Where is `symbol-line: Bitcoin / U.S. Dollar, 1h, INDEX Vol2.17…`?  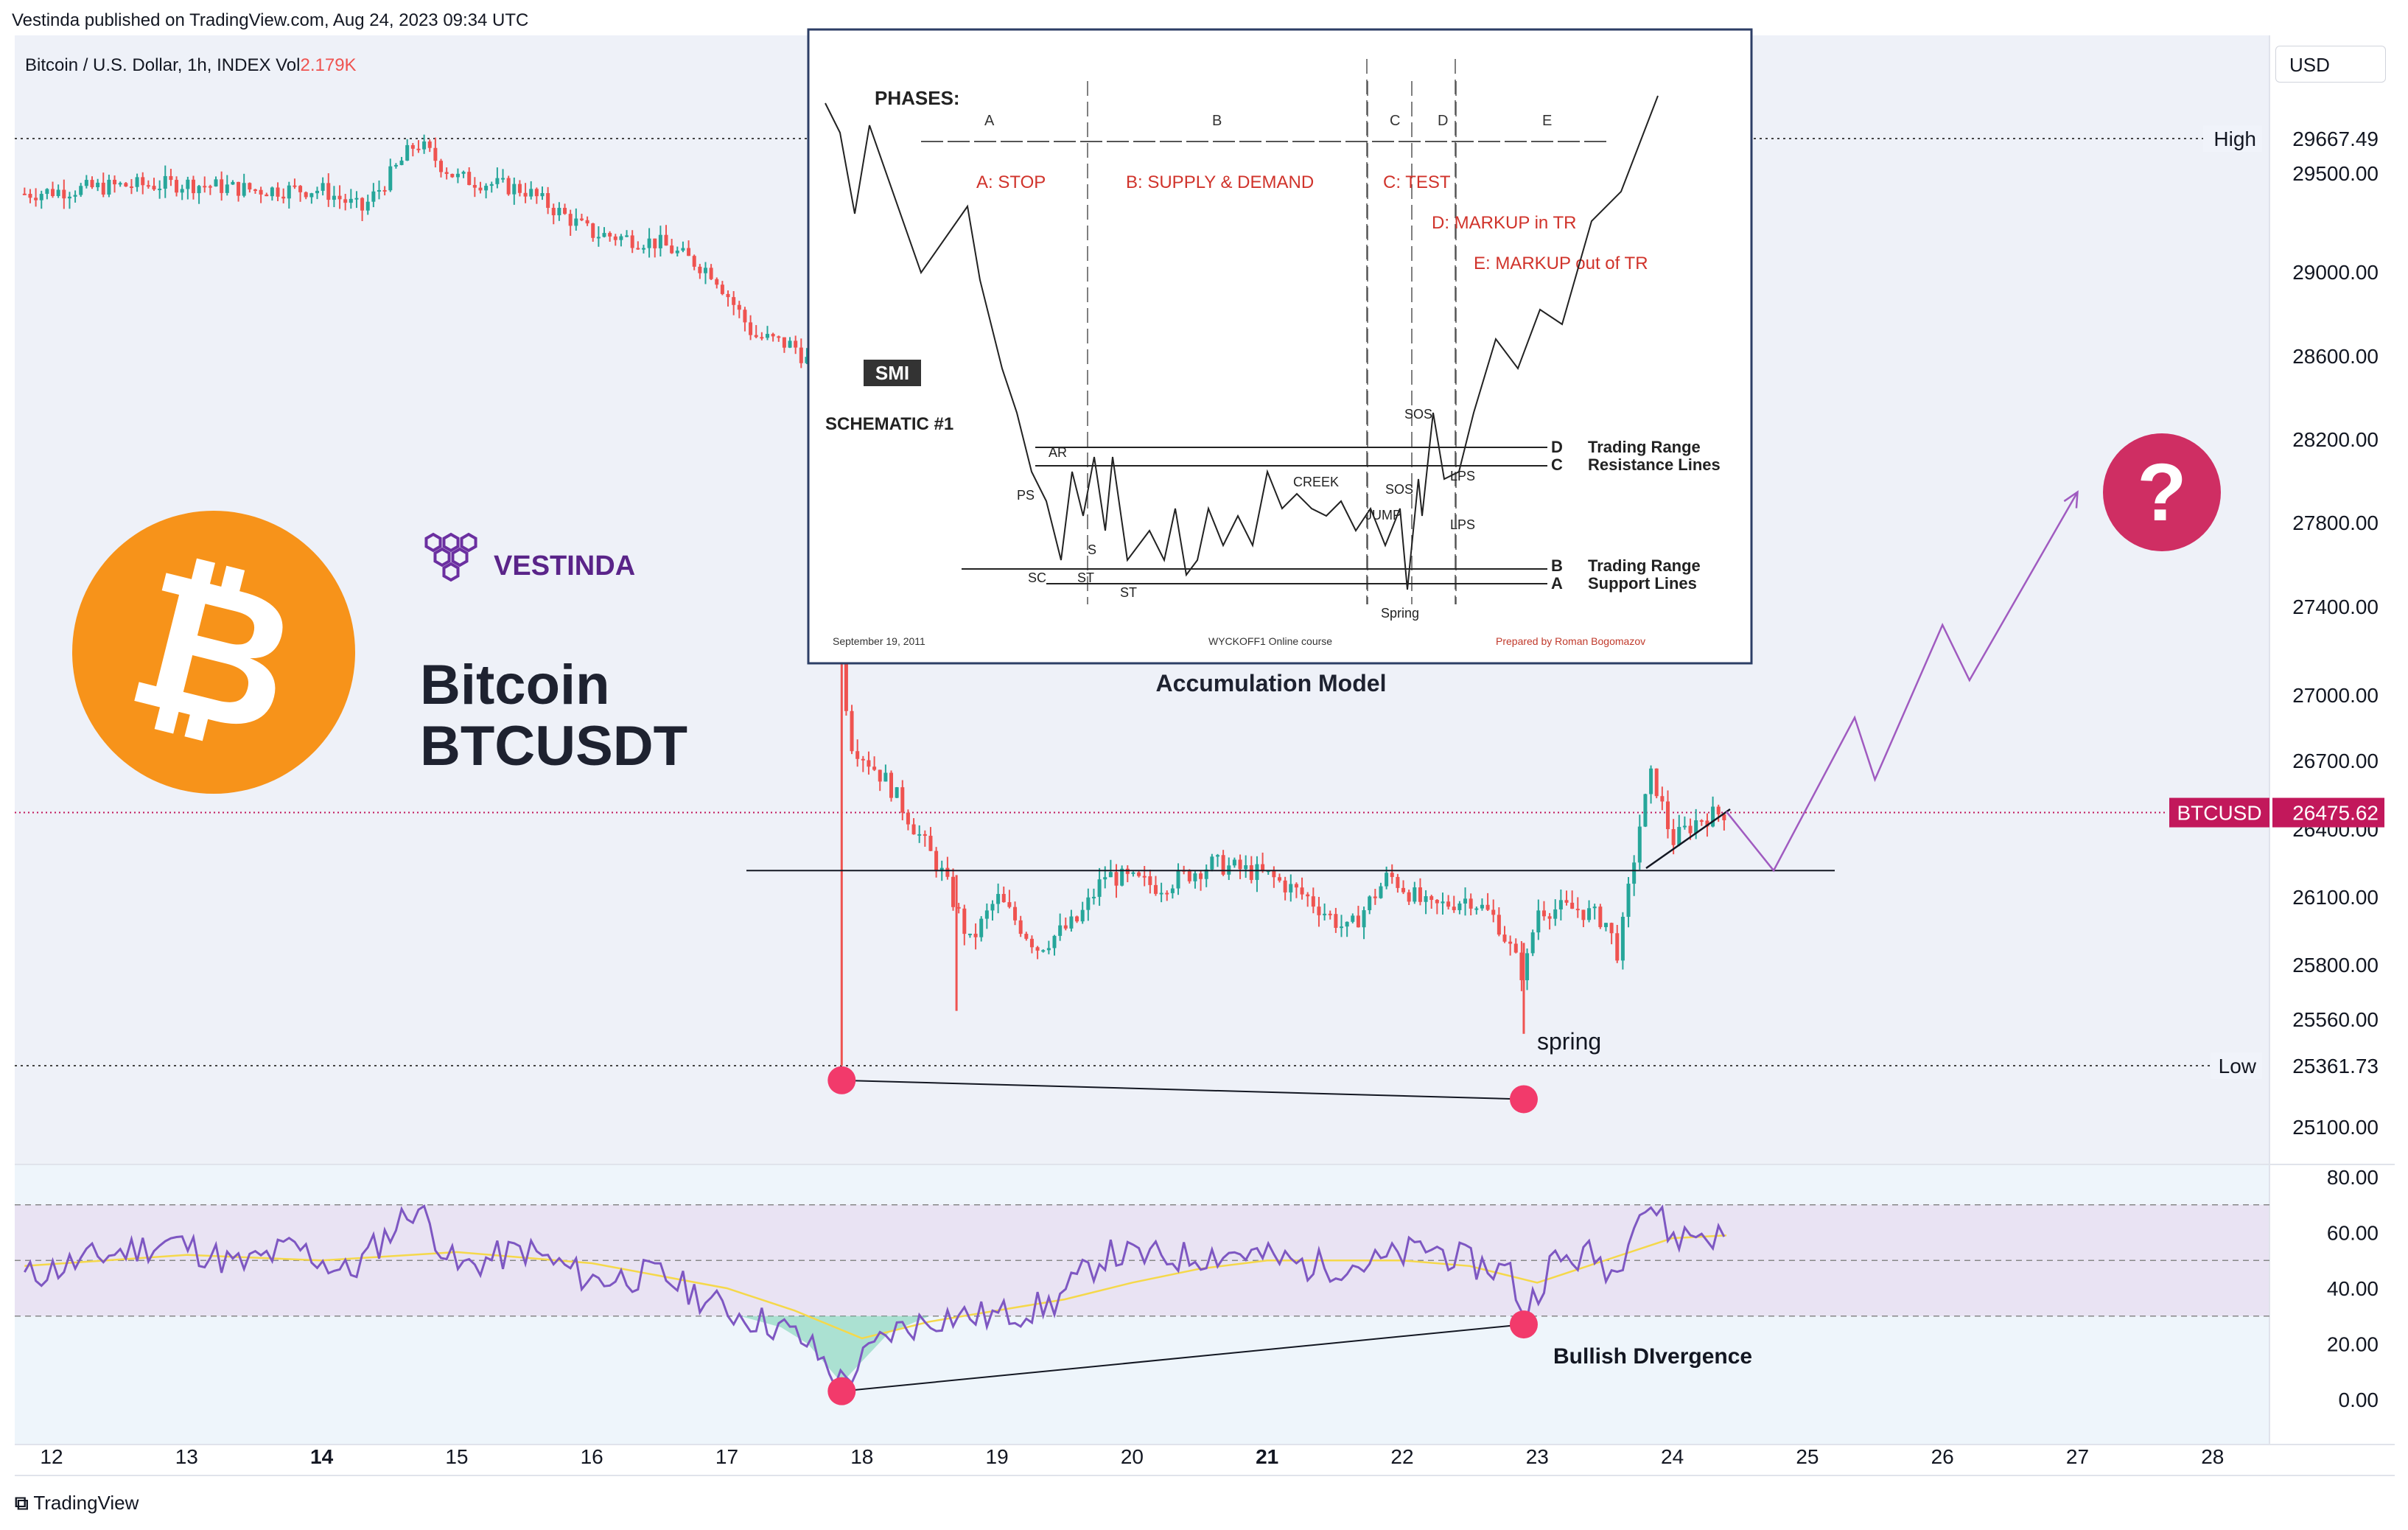 symbol-line: Bitcoin / U.S. Dollar, 1h, INDEX Vol2.17… is located at coordinates (191, 65).